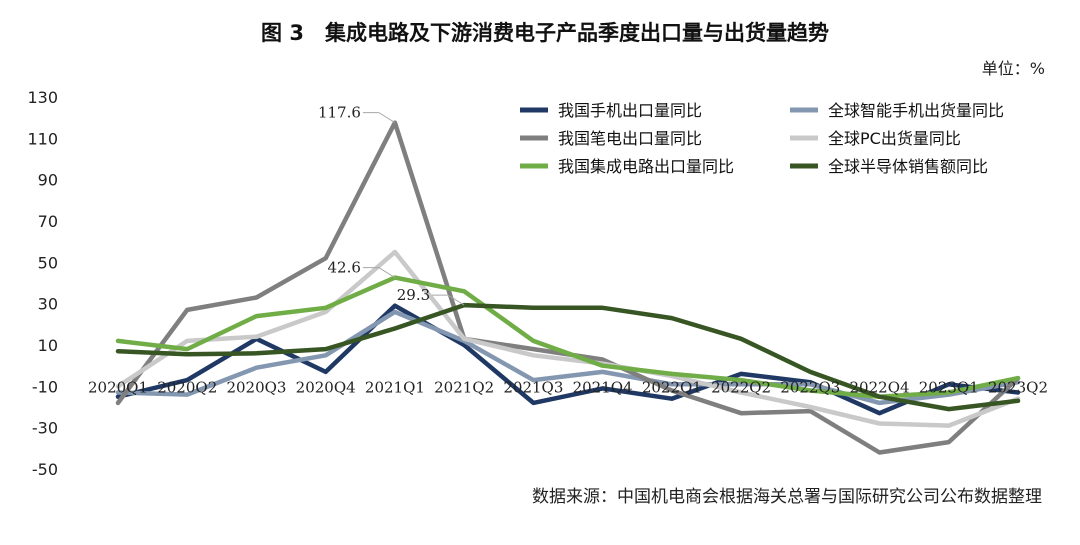  I want to click on legend-item: 我国手机出口量同比, so click(611, 110).